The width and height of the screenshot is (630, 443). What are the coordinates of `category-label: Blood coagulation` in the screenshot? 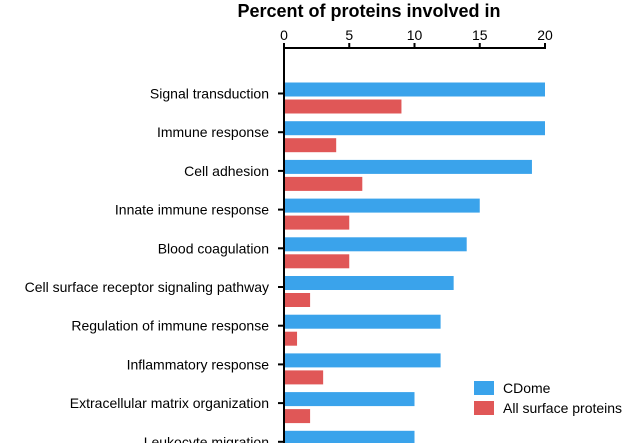 It's located at (213, 248).